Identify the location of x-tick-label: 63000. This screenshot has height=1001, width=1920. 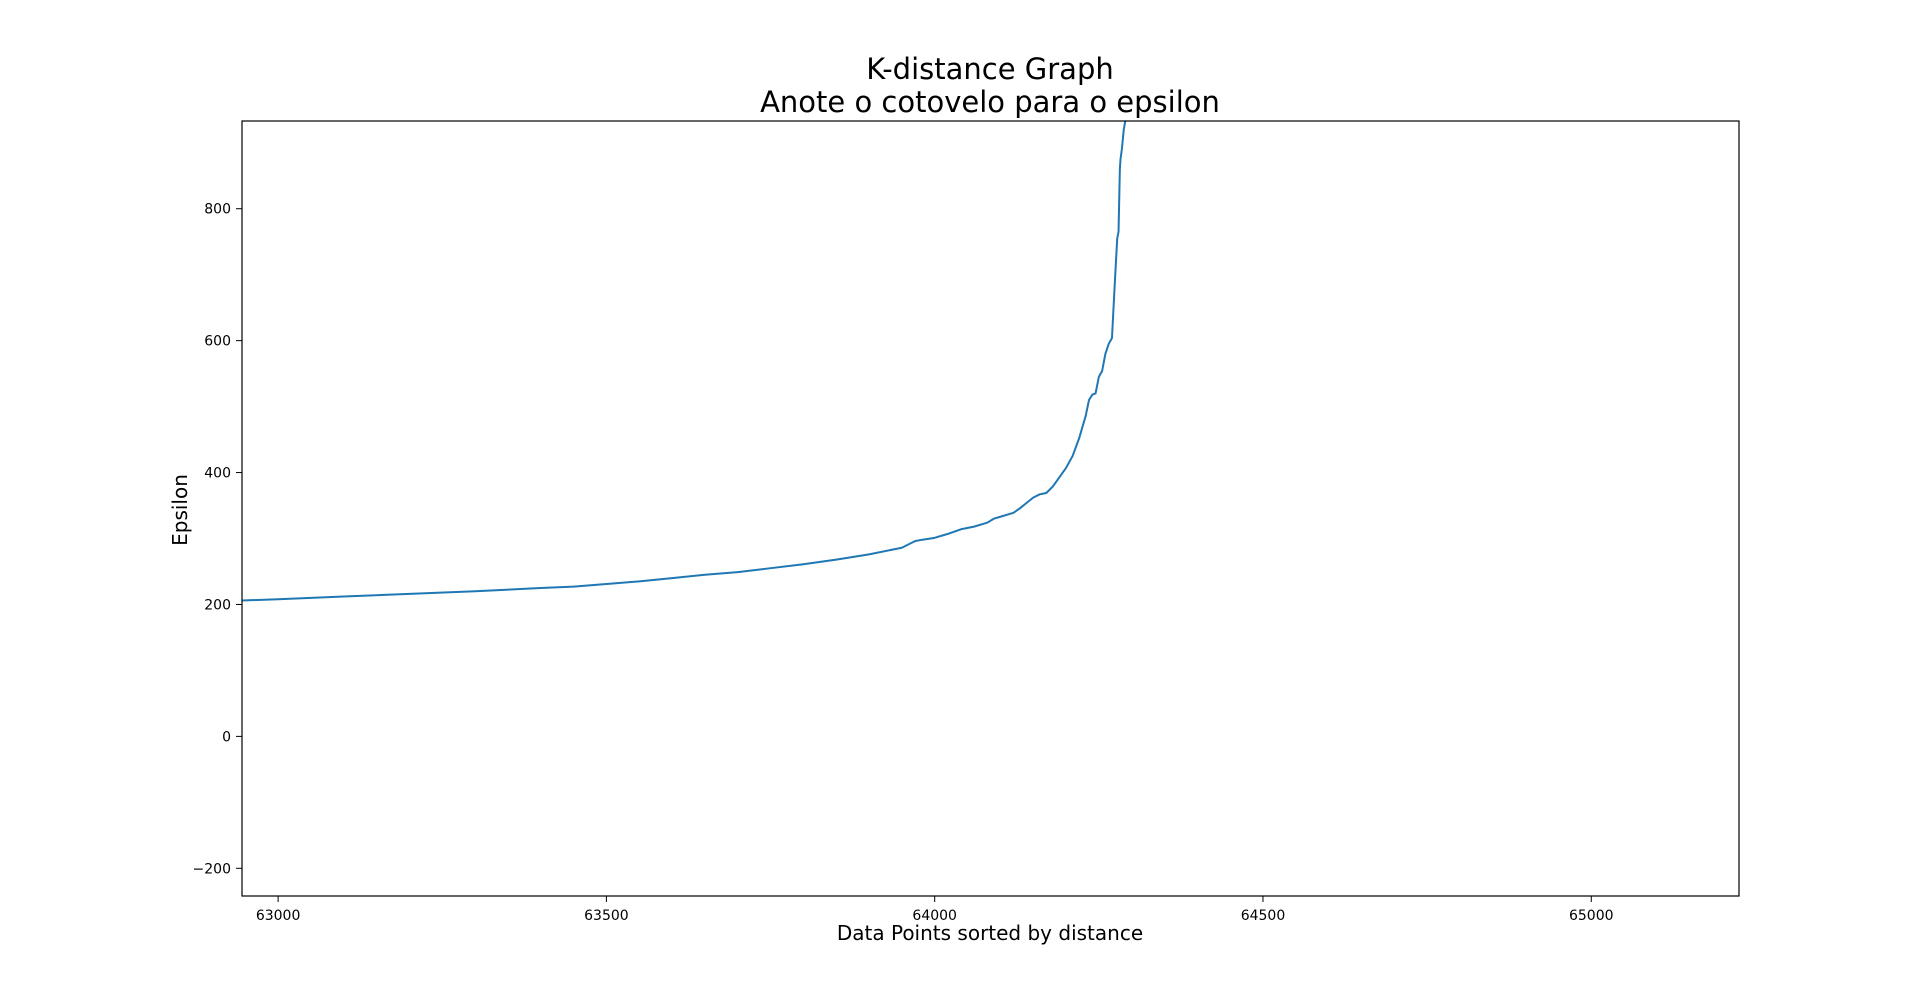
(278, 916).